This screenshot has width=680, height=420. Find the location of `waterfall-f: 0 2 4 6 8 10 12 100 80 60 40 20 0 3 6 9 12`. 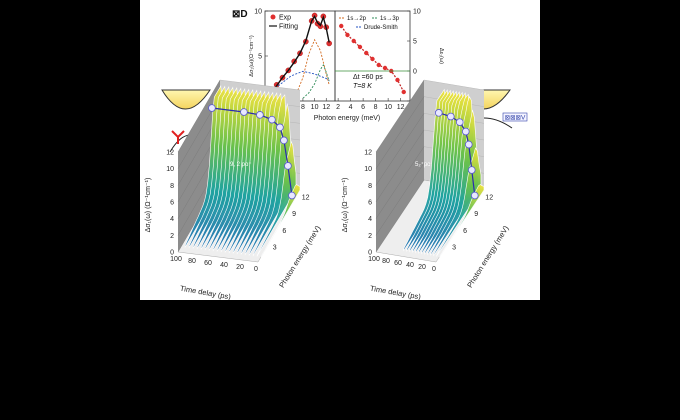

waterfall-f: 0 2 4 6 8 10 12 100 80 60 40 20 0 3 6 9 12 is located at coordinates (428, 176).